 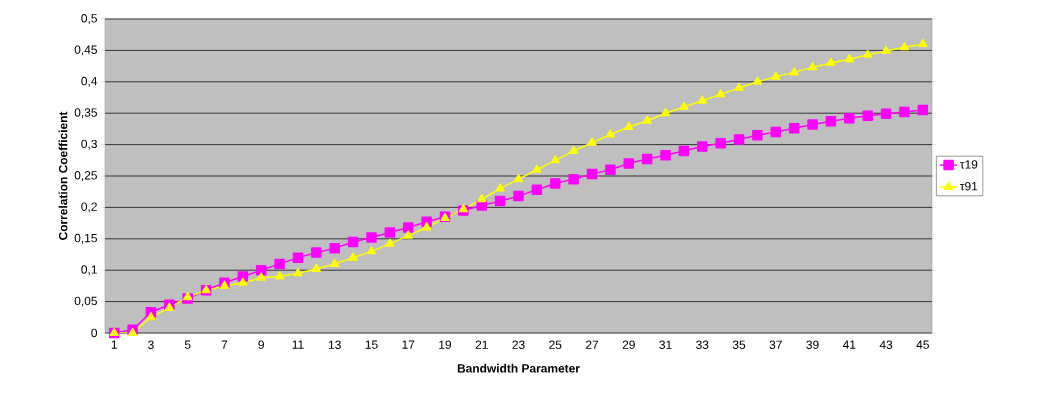 What do you see at coordinates (849, 344) in the screenshot?
I see `x-tick-label: 41` at bounding box center [849, 344].